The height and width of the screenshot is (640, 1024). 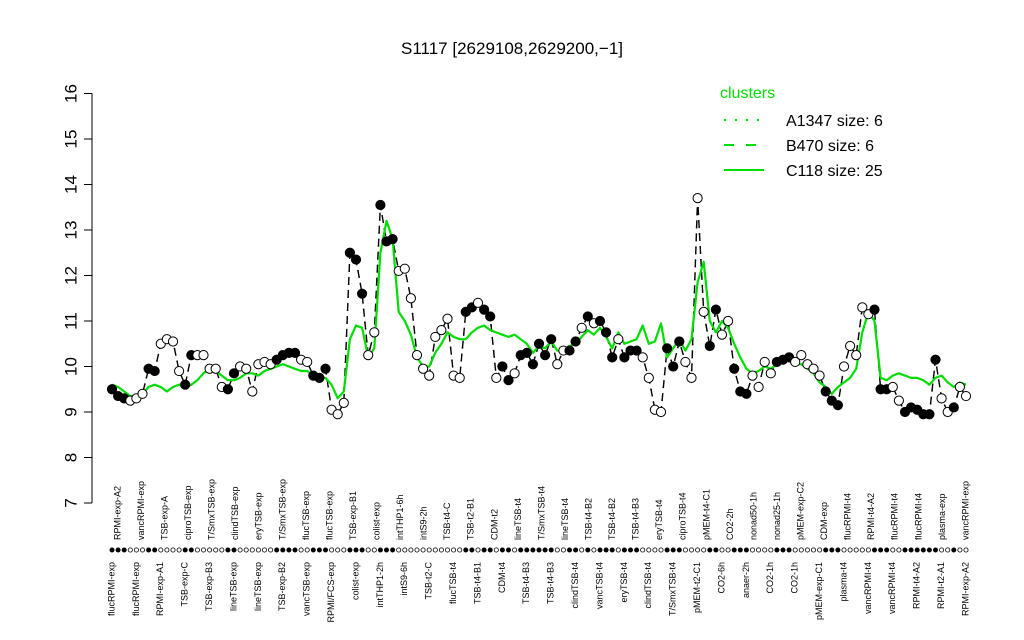 I want to click on x-tick-label: TSB-exp-B3, so click(x=209, y=586).